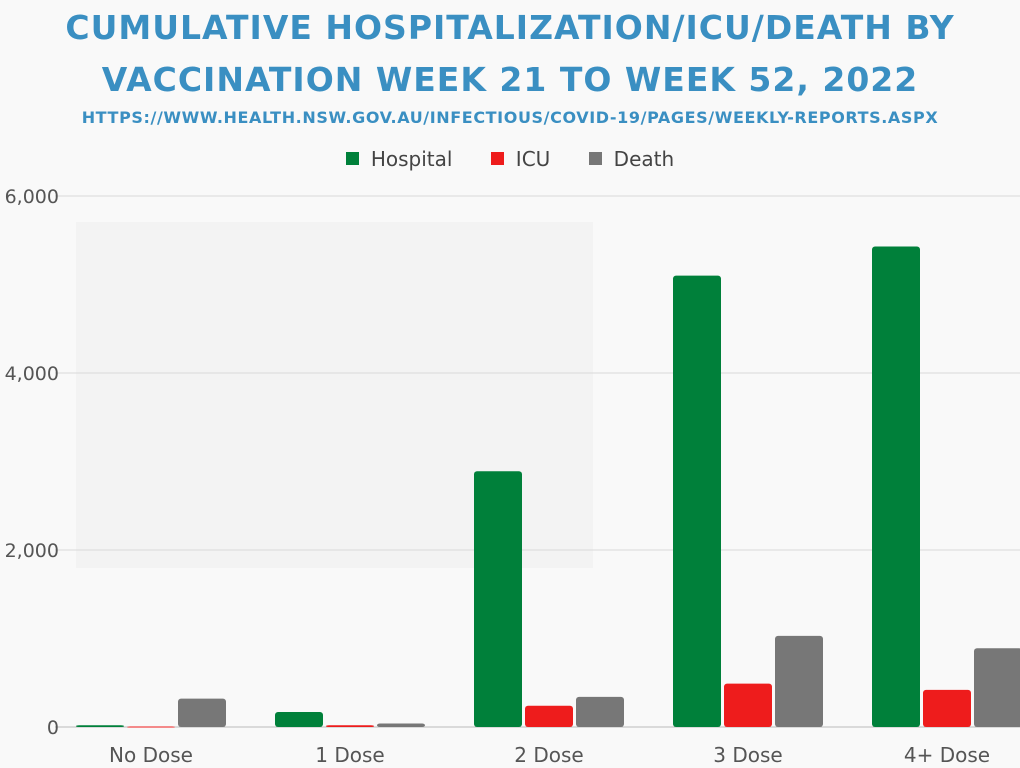  What do you see at coordinates (510, 79) in the screenshot?
I see `chart-title-line2: VACCINATION WEEK 21 TO WEEK 52, 2022` at bounding box center [510, 79].